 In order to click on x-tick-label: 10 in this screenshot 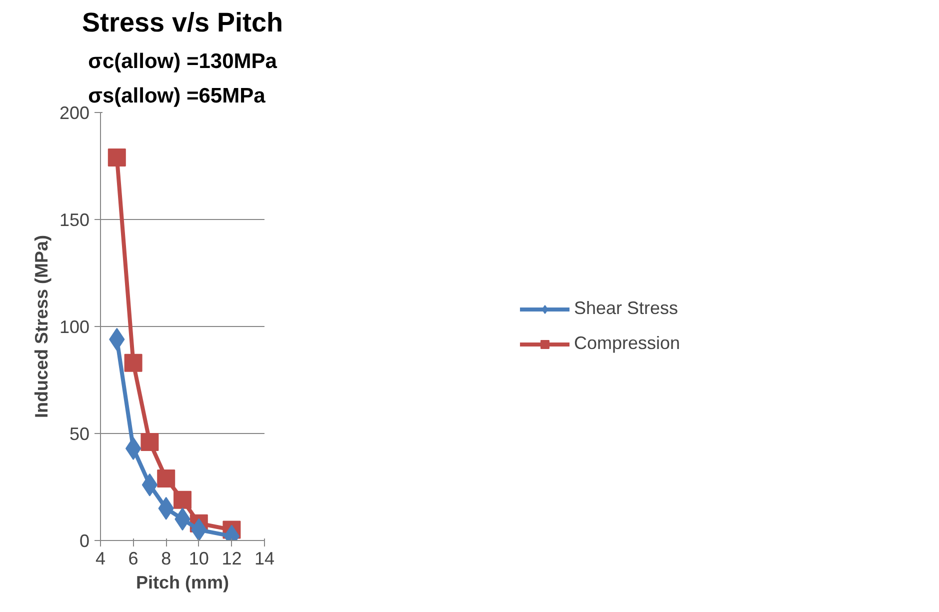, I will do `click(198, 558)`.